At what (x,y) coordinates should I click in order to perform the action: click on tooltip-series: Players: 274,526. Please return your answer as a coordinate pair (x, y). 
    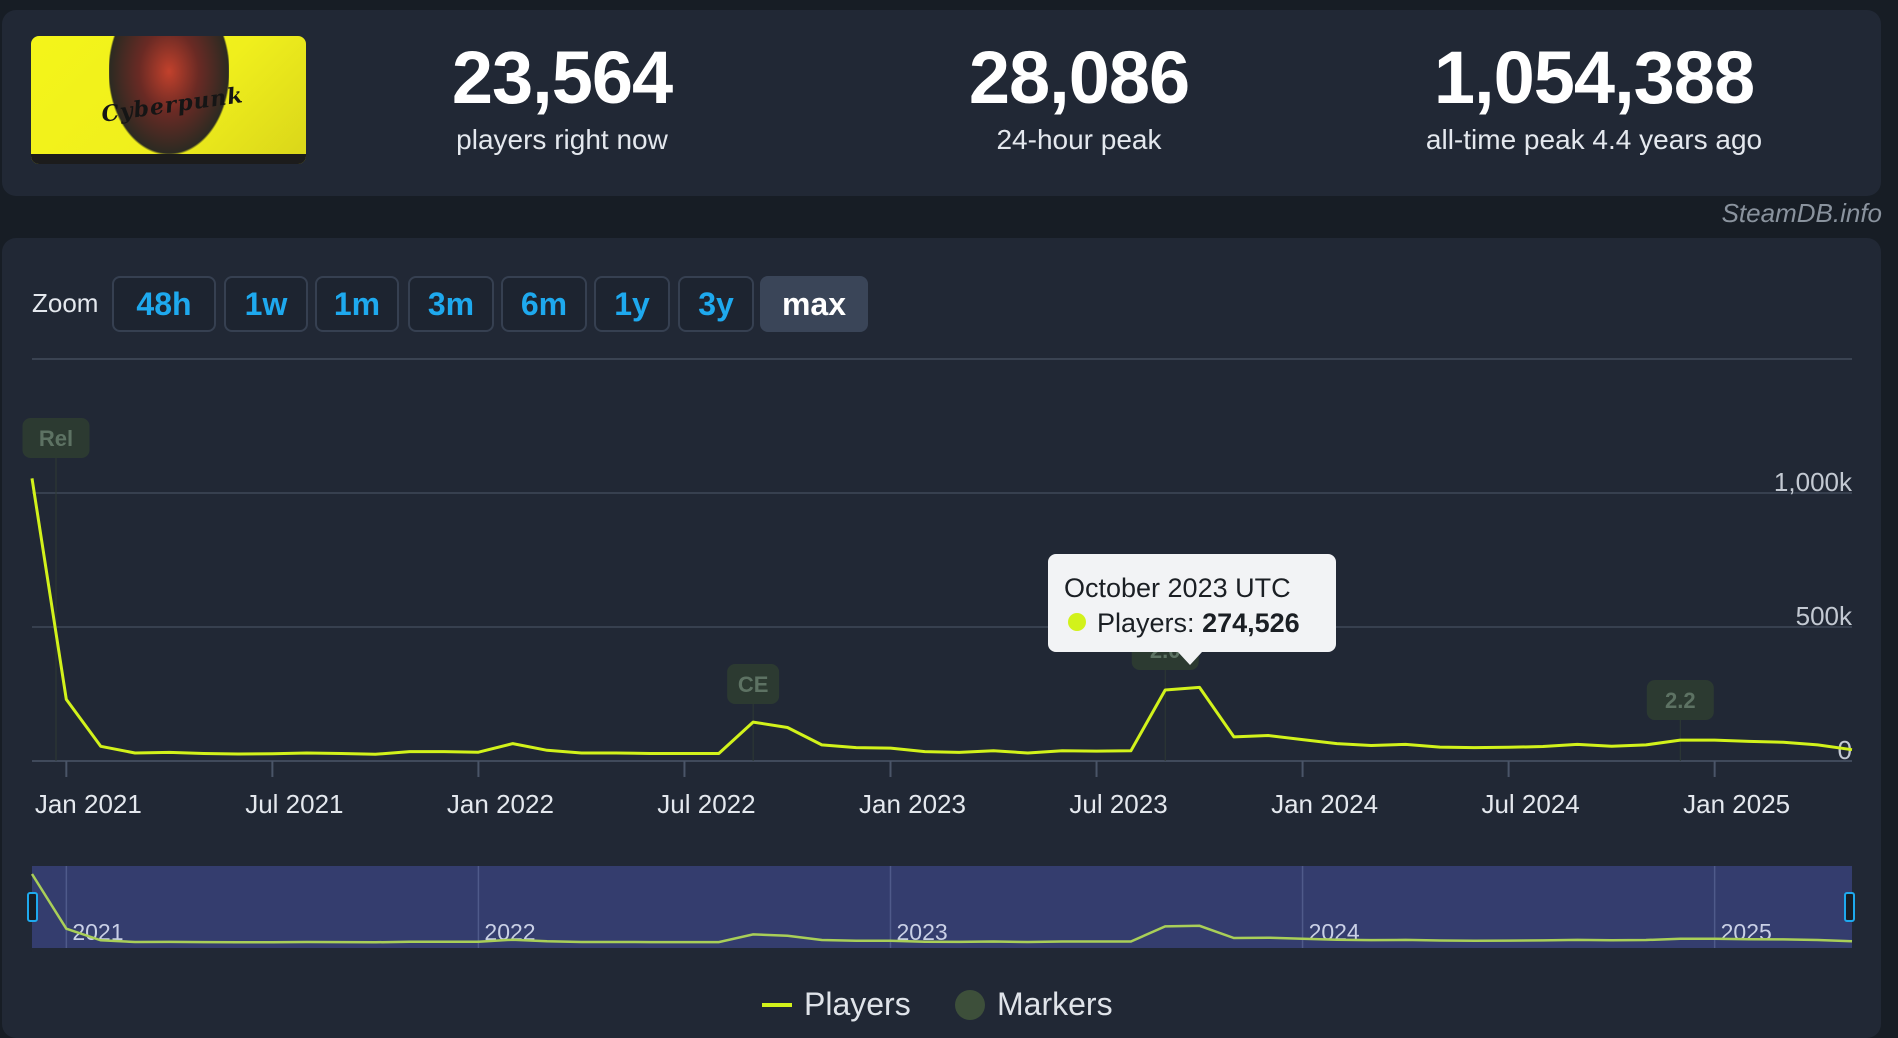
    Looking at the image, I should click on (1198, 623).